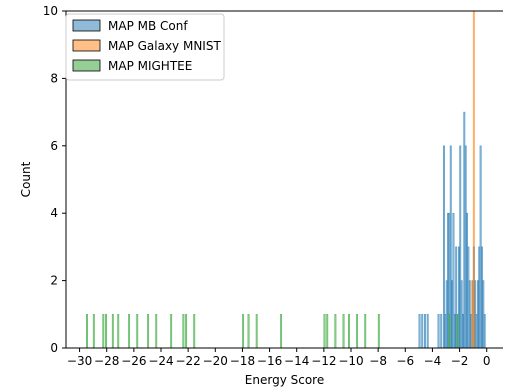 The image size is (505, 391). What do you see at coordinates (215, 361) in the screenshot?
I see `x-tick-label-5: −20` at bounding box center [215, 361].